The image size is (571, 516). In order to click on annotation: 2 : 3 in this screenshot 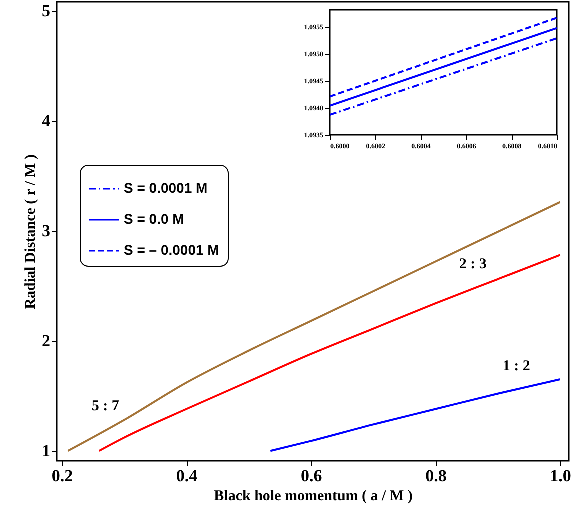, I will do `click(473, 264)`.